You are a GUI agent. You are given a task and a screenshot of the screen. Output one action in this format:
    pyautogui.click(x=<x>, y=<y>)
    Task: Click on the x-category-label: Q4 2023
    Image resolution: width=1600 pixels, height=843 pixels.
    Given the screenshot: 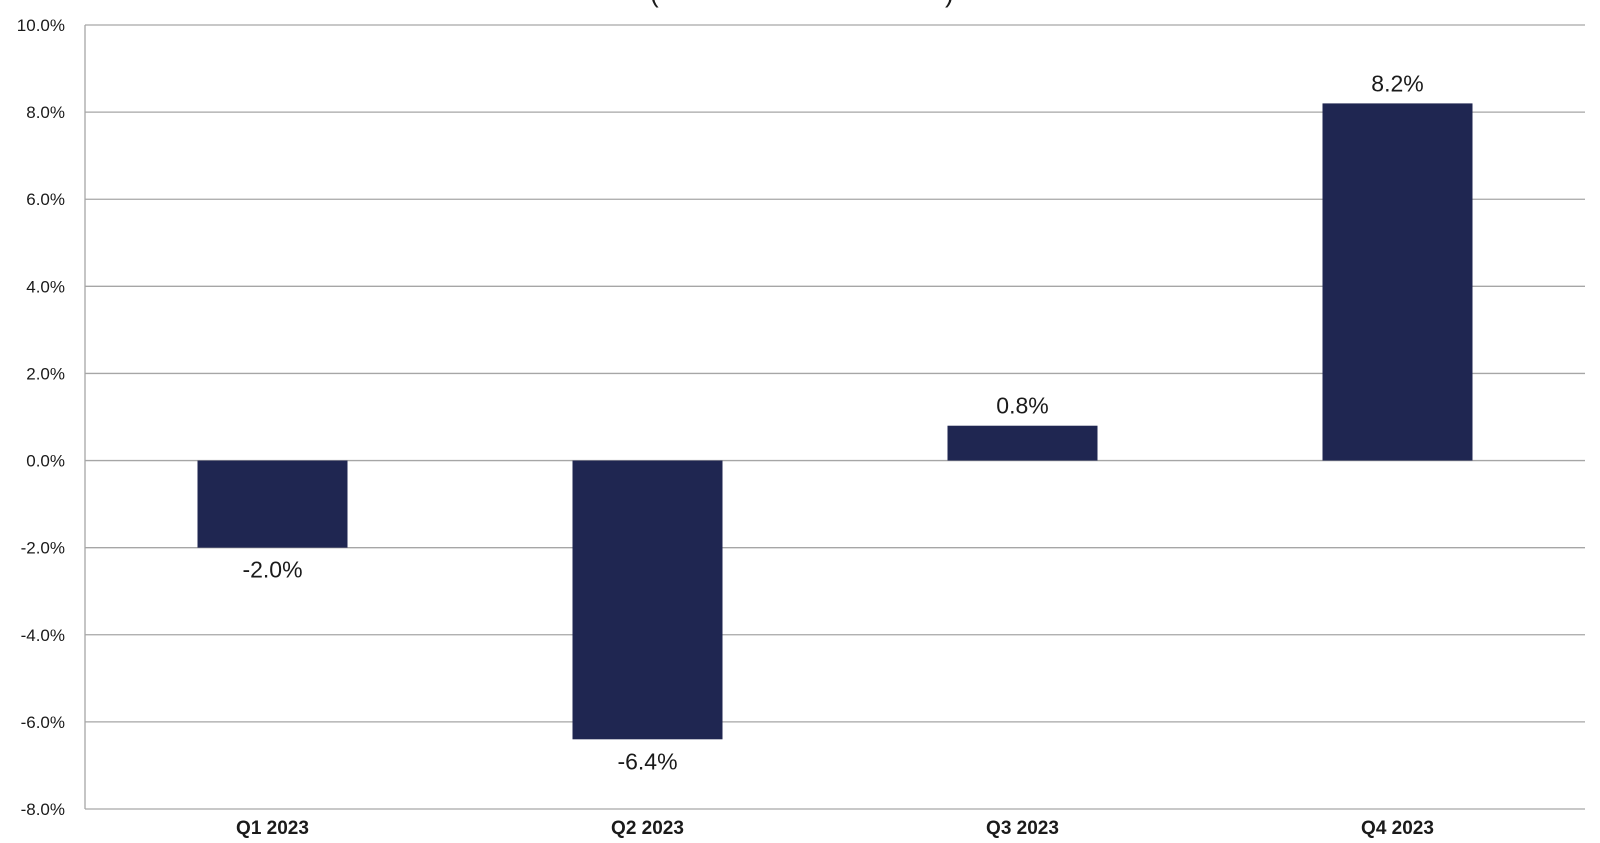 What is the action you would take?
    pyautogui.click(x=1397, y=828)
    